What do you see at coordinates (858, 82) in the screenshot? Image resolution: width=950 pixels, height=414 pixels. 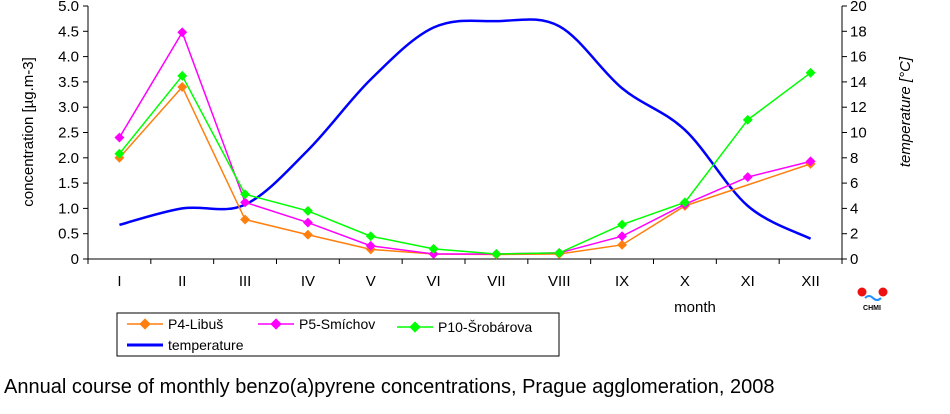 I see `y2-tick-label: 14` at bounding box center [858, 82].